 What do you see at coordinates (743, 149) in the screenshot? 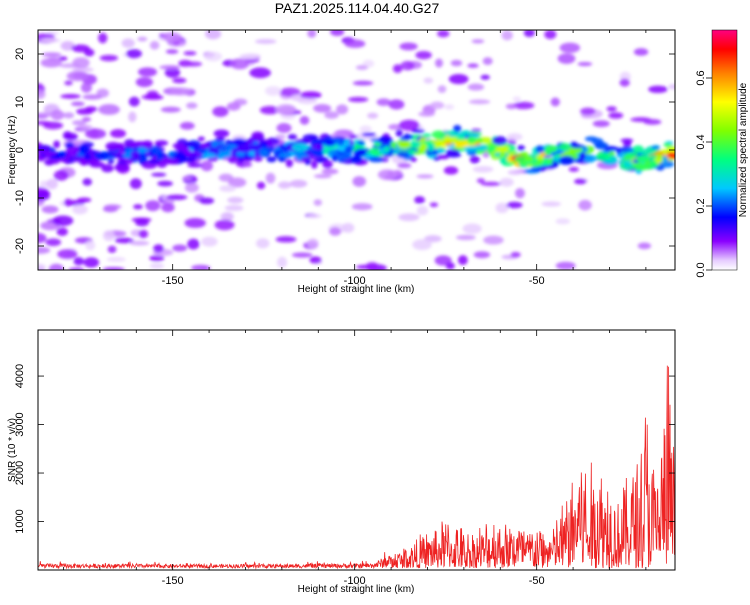
I see `colorbar-label: Normalized spectral amplitude` at bounding box center [743, 149].